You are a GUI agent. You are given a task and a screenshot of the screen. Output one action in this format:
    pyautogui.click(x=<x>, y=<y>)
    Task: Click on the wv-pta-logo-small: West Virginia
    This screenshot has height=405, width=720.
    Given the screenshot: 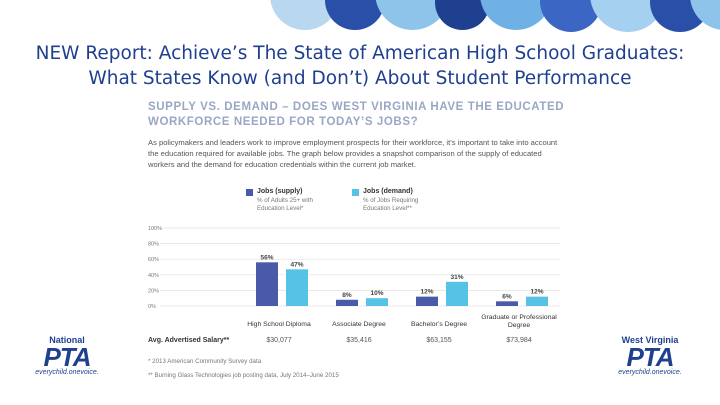 What is the action you would take?
    pyautogui.click(x=650, y=340)
    